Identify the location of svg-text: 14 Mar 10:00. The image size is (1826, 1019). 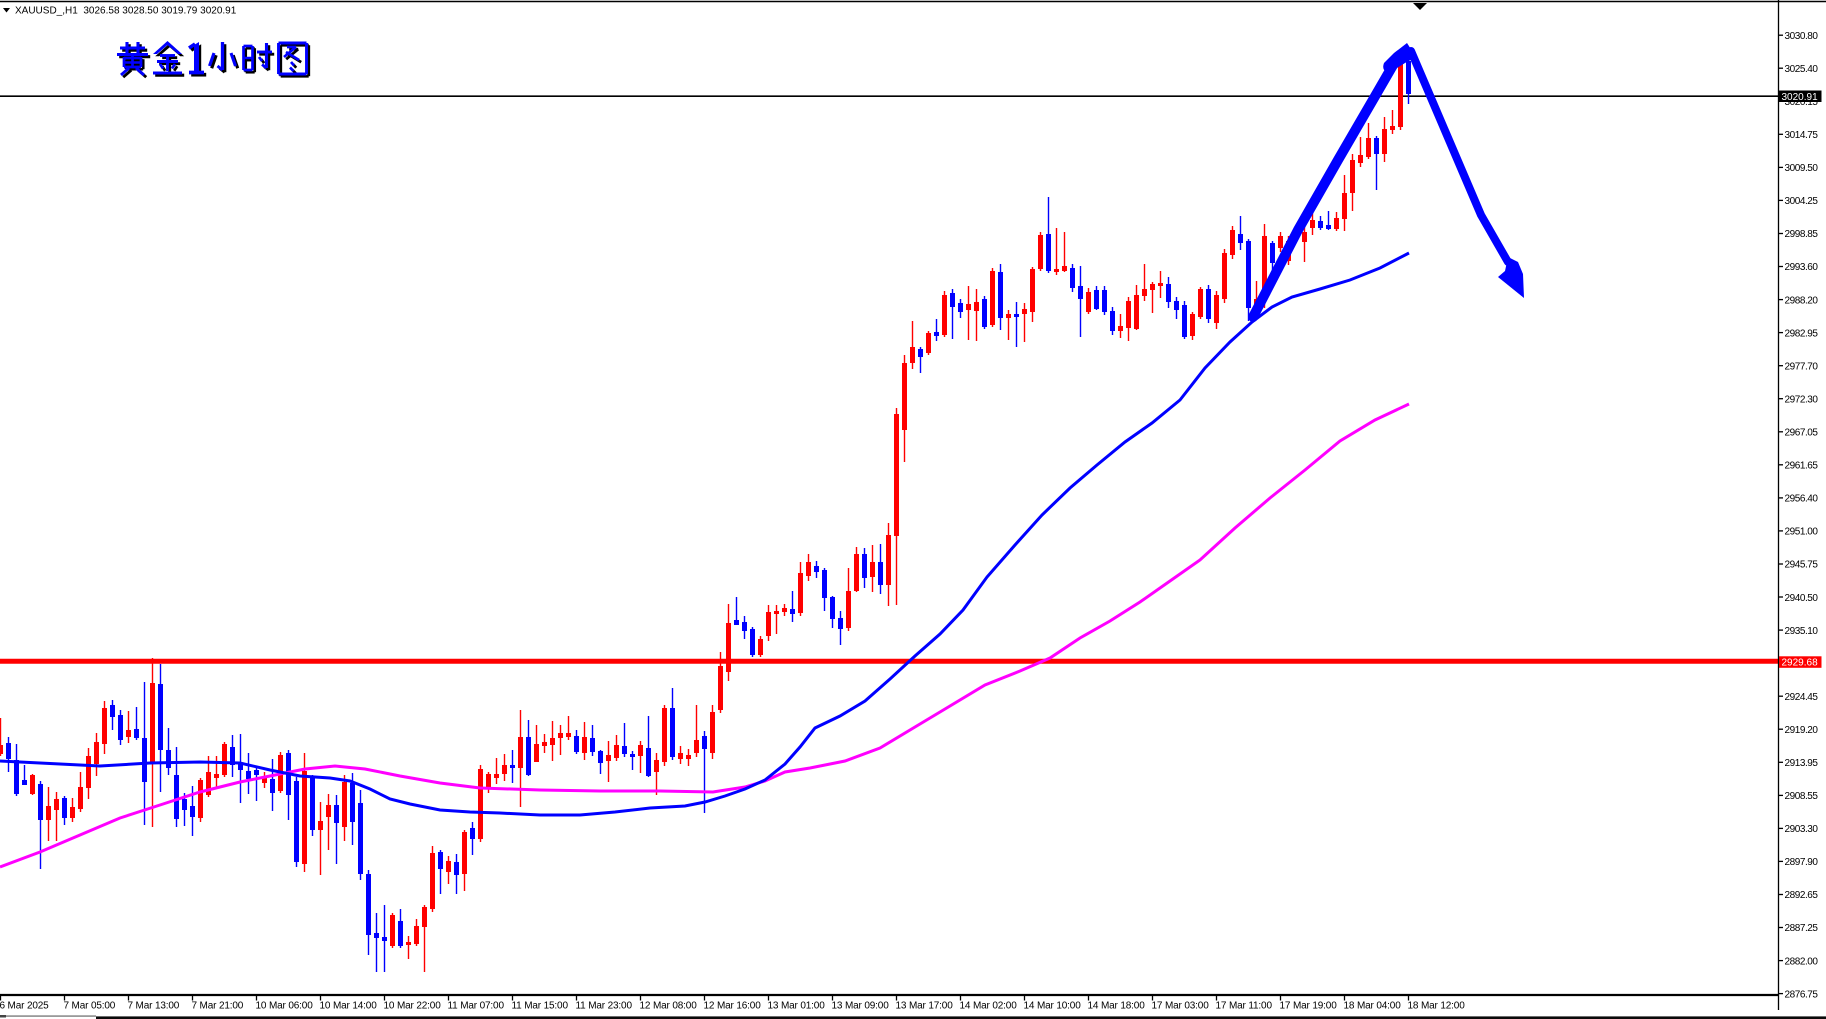
(1053, 1006).